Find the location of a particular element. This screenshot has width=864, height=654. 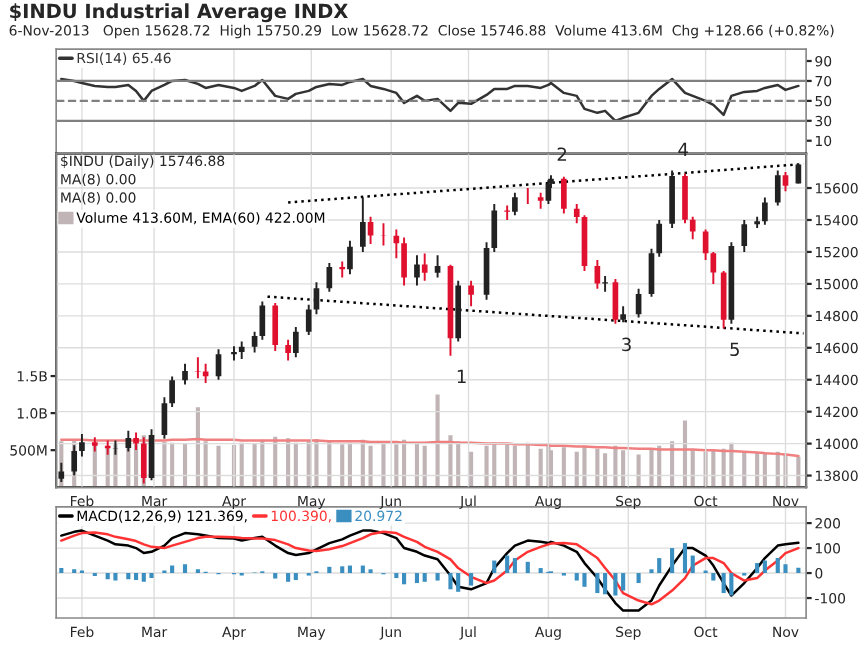

annotation: 1 is located at coordinates (461, 376).